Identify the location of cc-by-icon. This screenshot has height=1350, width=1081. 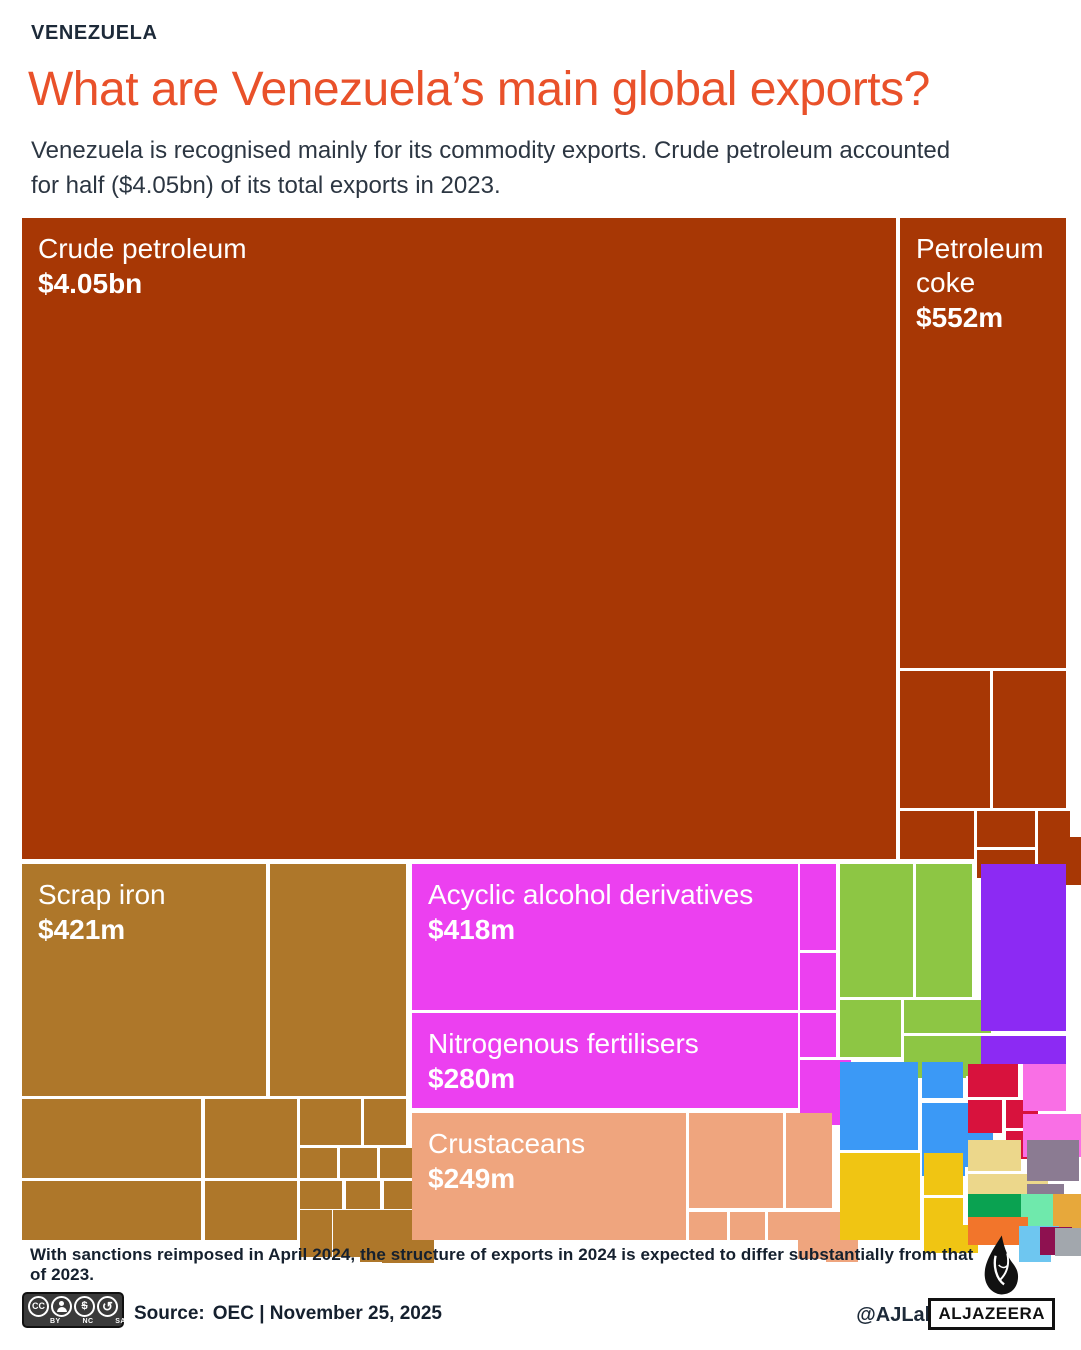
(61, 1306).